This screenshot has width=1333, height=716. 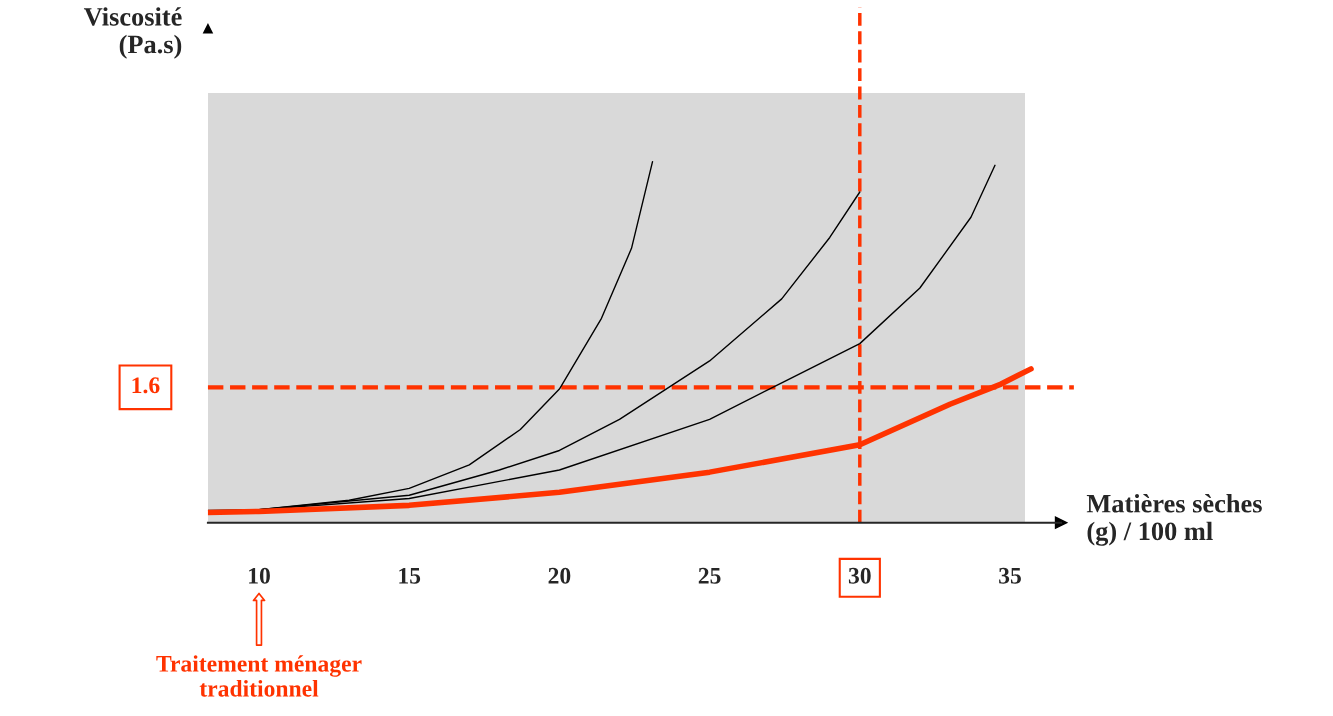 I want to click on x-tick-label: 35, so click(x=1010, y=575).